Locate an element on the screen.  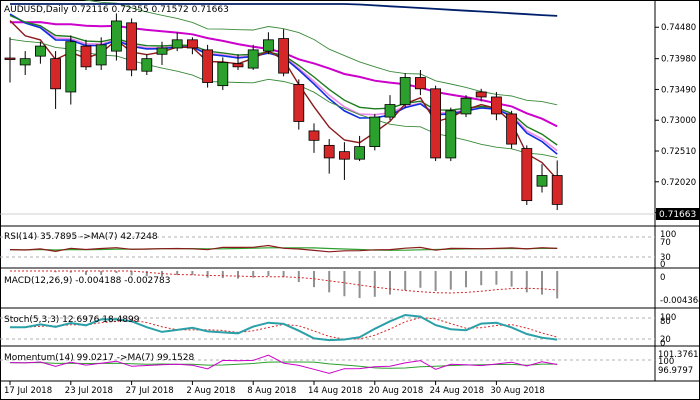
rsi-tick-0: 0 is located at coordinates (662, 265).